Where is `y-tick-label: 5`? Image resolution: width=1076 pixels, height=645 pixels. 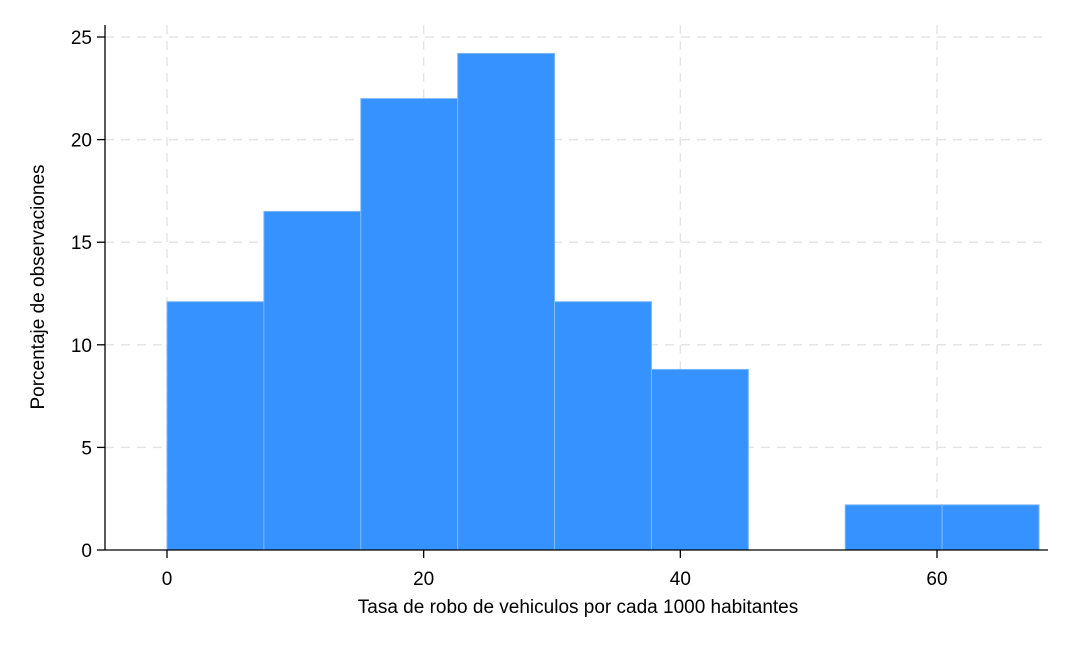 y-tick-label: 5 is located at coordinates (86, 448).